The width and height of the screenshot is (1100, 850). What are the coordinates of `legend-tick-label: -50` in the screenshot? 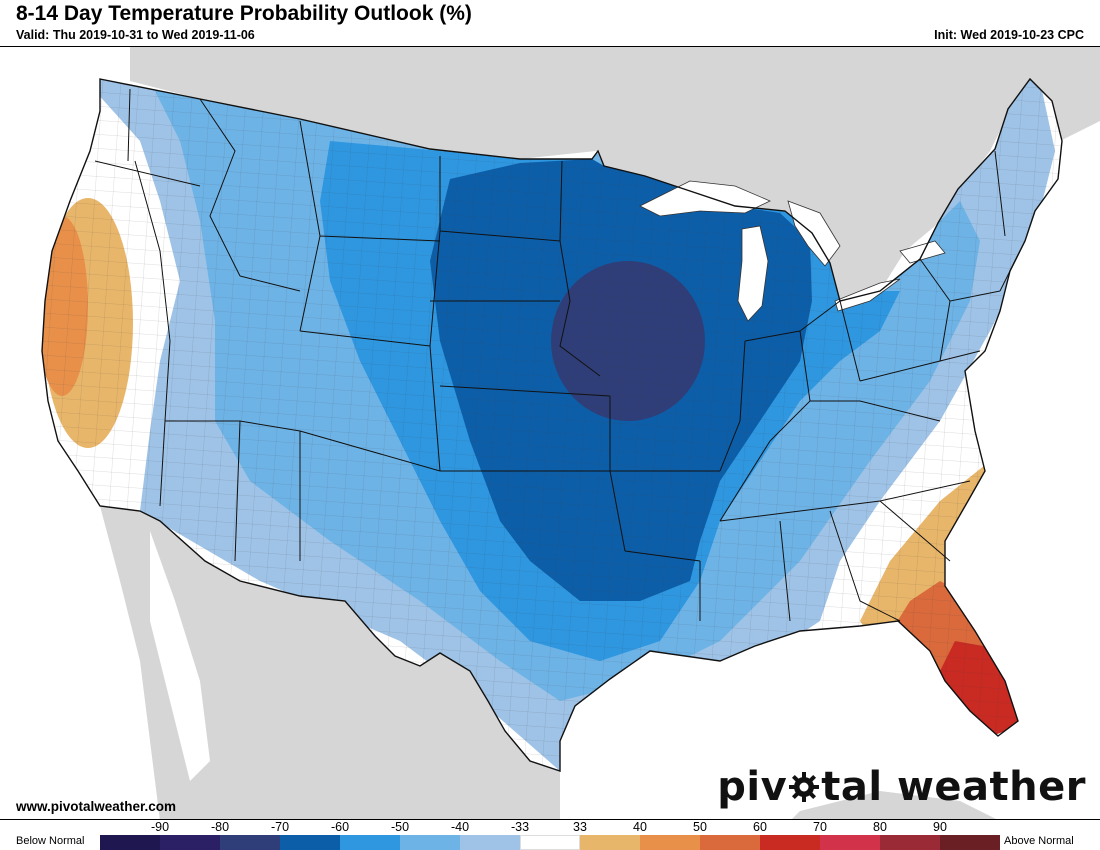 It's located at (400, 827).